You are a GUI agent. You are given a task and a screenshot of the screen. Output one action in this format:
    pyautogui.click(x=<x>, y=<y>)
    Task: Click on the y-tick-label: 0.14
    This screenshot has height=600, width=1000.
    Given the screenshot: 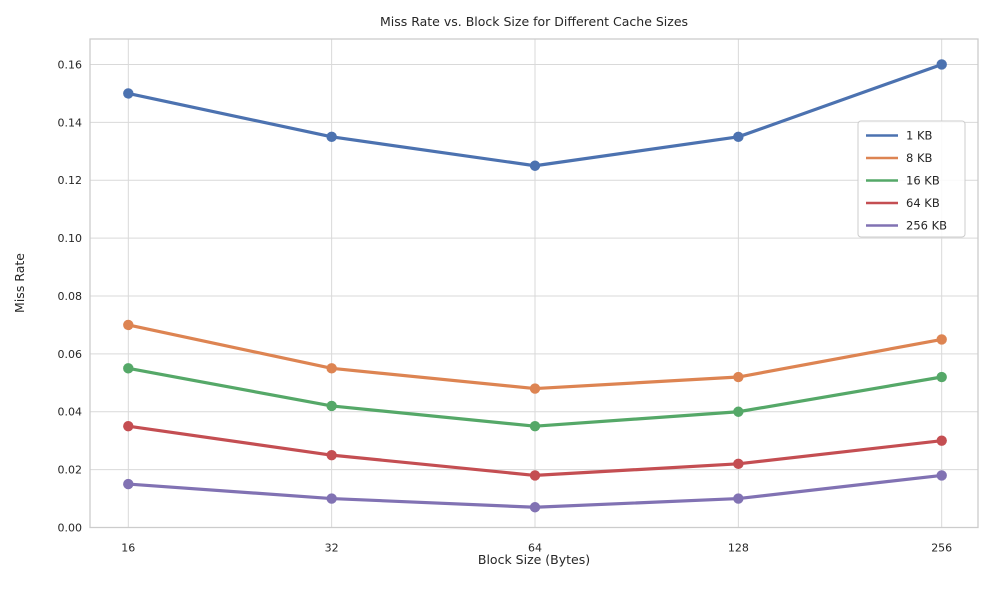 What is the action you would take?
    pyautogui.click(x=70, y=122)
    